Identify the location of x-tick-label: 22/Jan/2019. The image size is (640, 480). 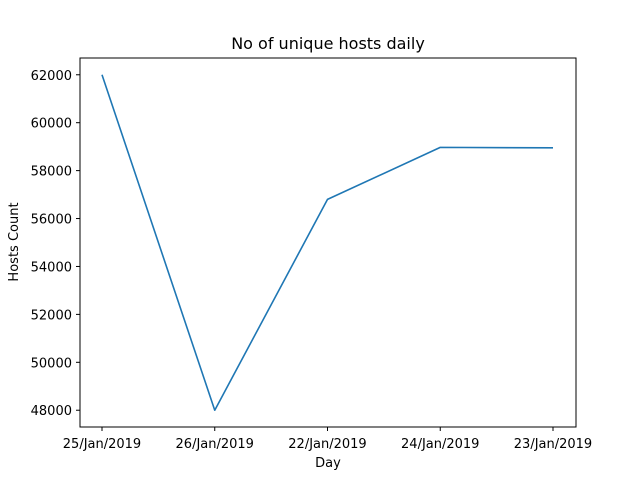
(327, 444).